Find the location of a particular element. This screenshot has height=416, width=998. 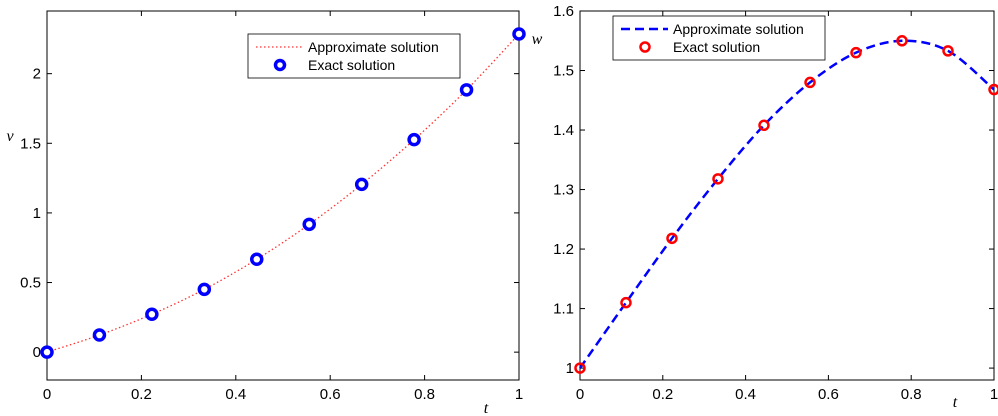

y-tick-label: 2 is located at coordinates (37, 74).